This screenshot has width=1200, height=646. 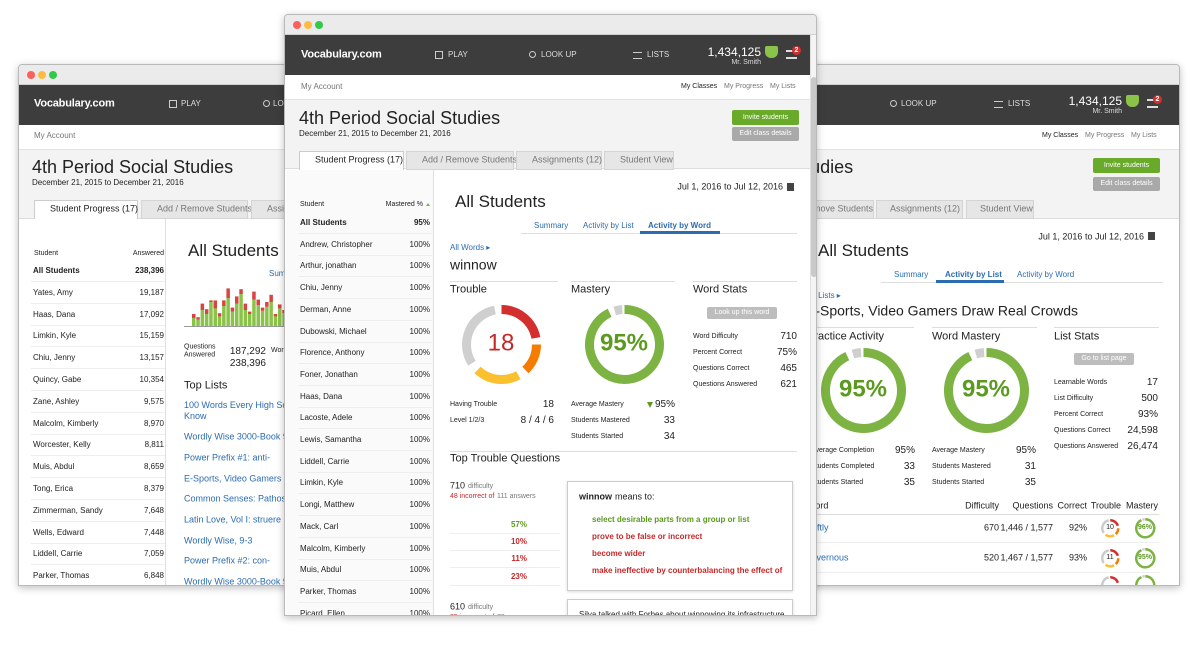 What do you see at coordinates (218, 540) in the screenshot?
I see `list-link: Wordly Wise, 9-3` at bounding box center [218, 540].